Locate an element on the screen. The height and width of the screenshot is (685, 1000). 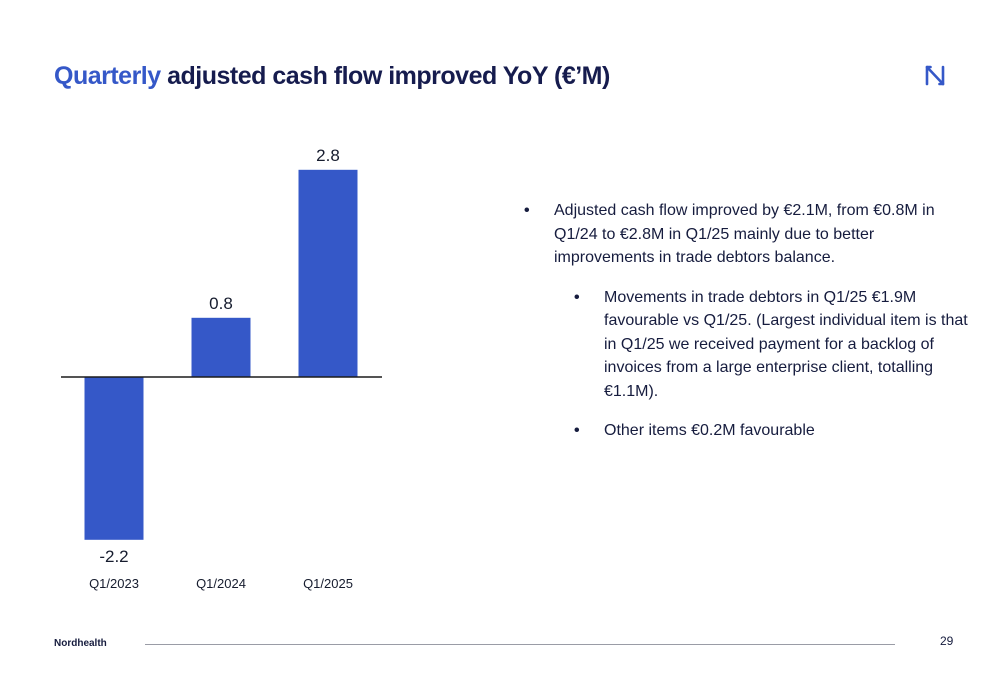
data-label: -2.2 is located at coordinates (113, 556).